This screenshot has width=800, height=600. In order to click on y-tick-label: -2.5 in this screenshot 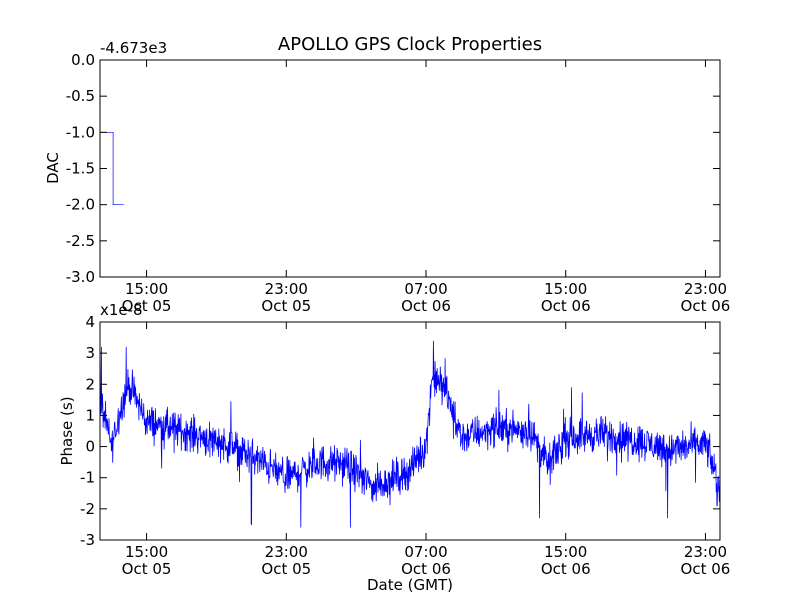, I will do `click(80, 241)`.